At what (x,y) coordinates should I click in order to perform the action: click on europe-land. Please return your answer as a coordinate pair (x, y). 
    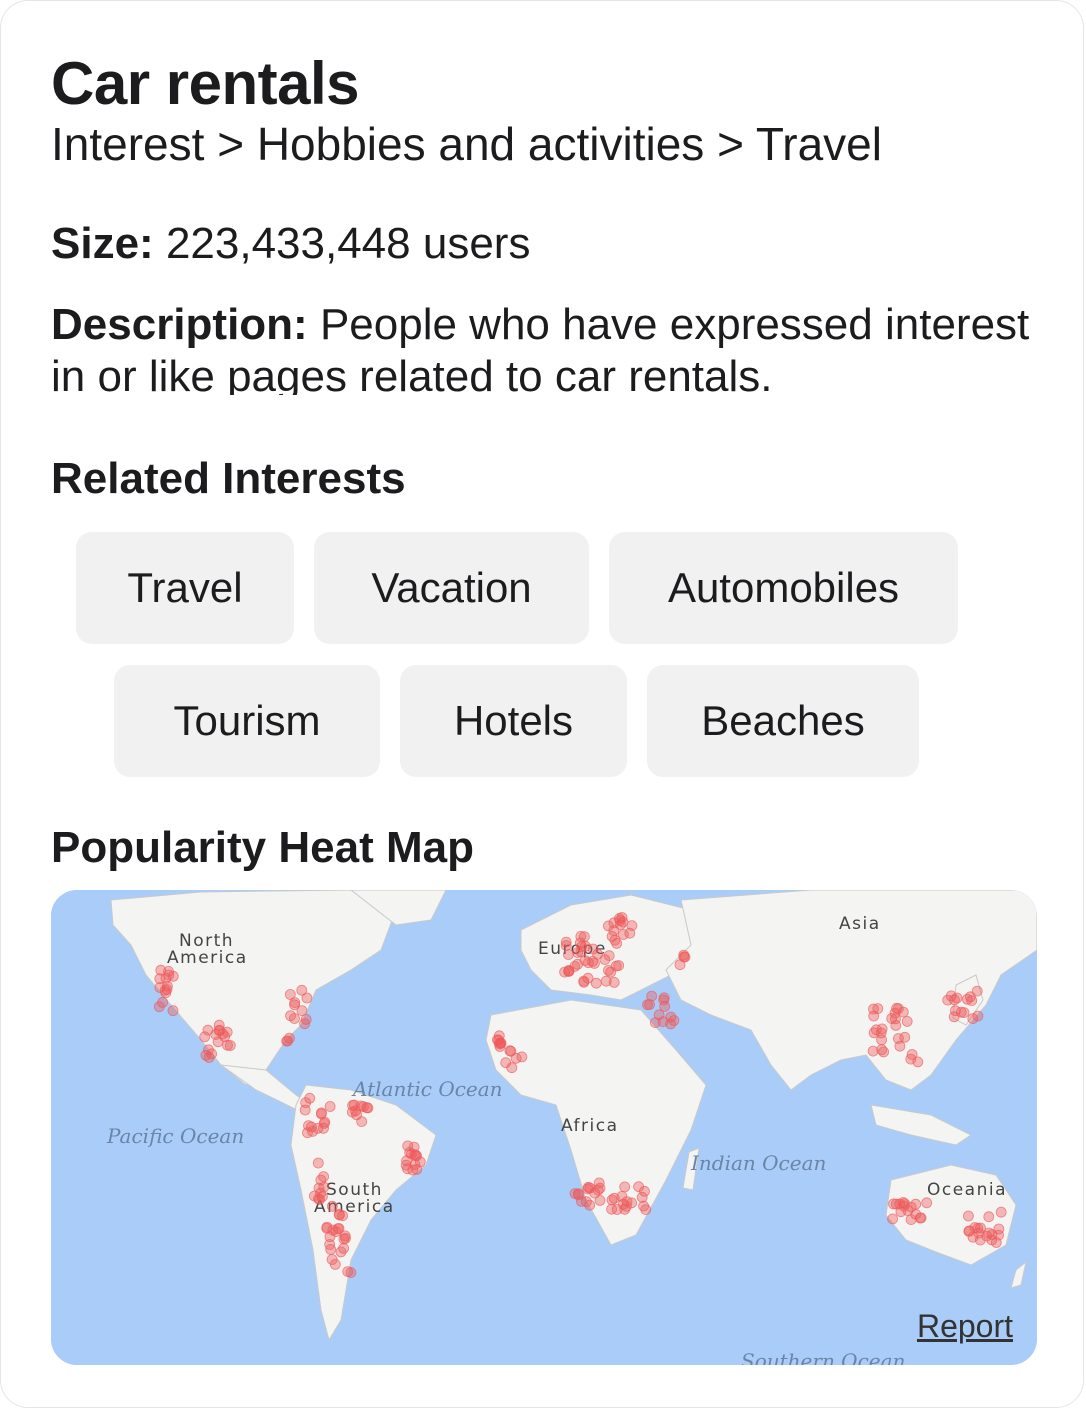
    Looking at the image, I should click on (611, 947).